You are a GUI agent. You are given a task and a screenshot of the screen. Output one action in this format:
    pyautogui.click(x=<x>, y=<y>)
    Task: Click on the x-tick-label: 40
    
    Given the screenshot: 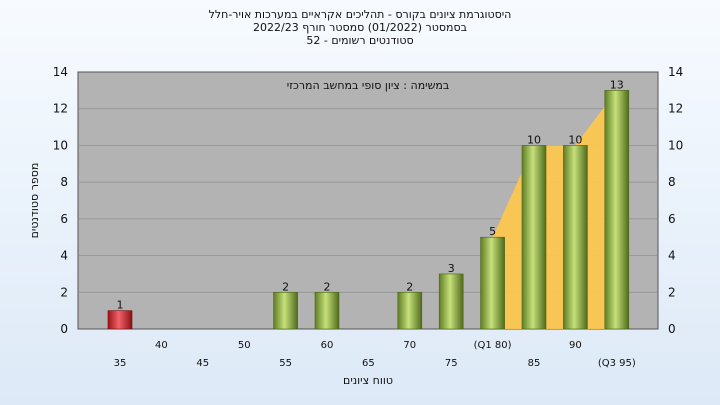 What is the action you would take?
    pyautogui.click(x=161, y=345)
    